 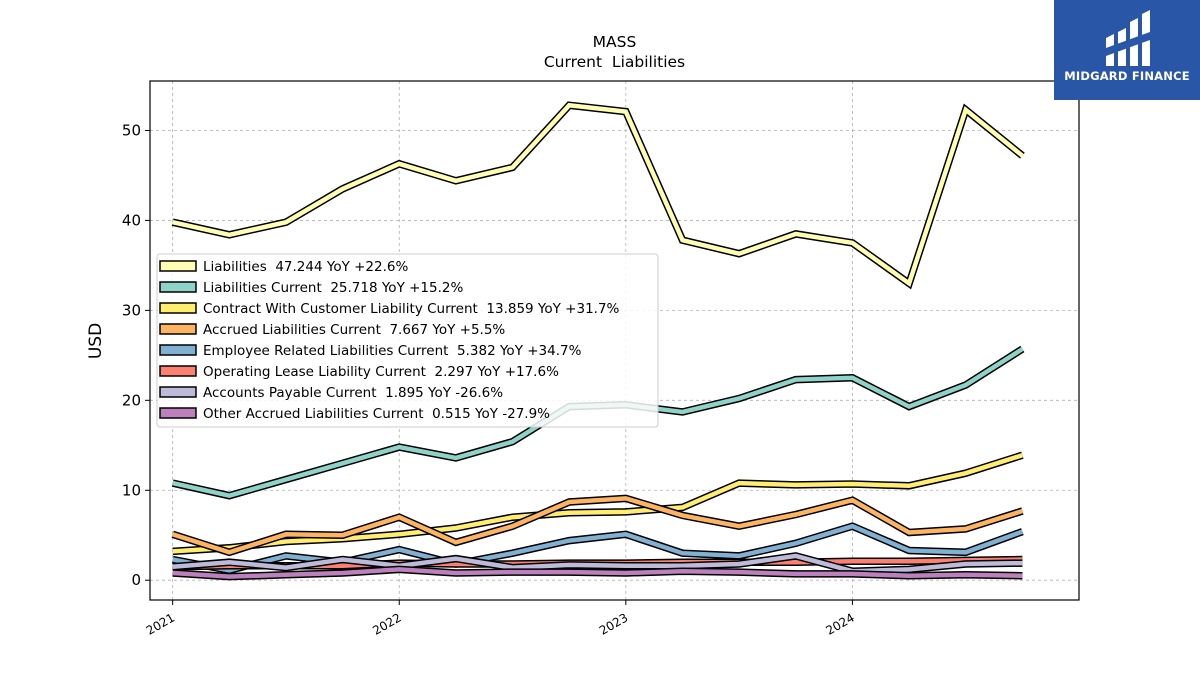 I want to click on legend-label: Liabilities 47.244 YoY +22.6%, so click(x=305, y=267).